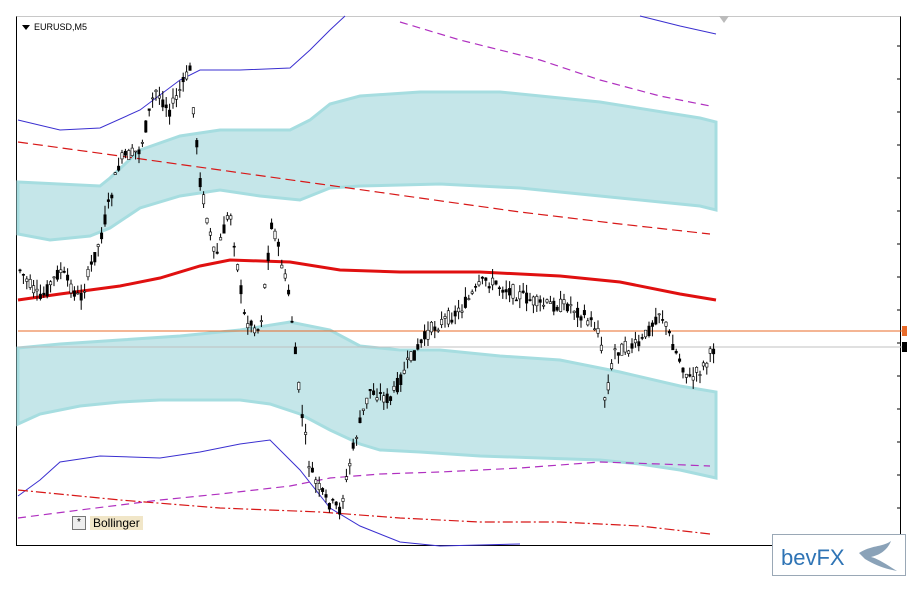 The height and width of the screenshot is (594, 921). I want to click on indicator-settings-button: *, so click(79, 523).